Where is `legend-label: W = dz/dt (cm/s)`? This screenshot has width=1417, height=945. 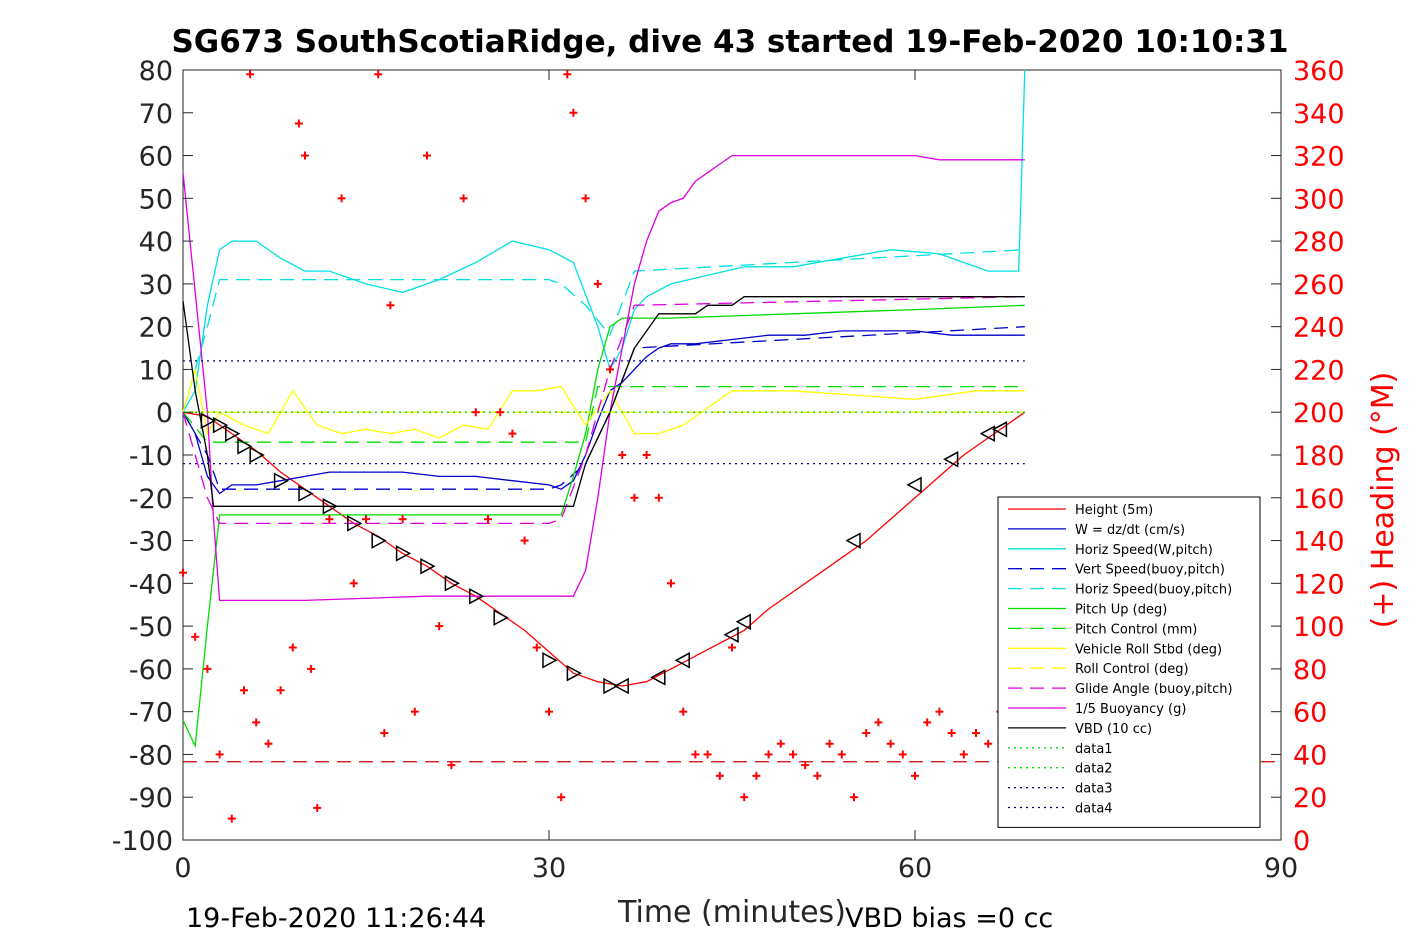 legend-label: W = dz/dt (cm/s) is located at coordinates (1130, 530).